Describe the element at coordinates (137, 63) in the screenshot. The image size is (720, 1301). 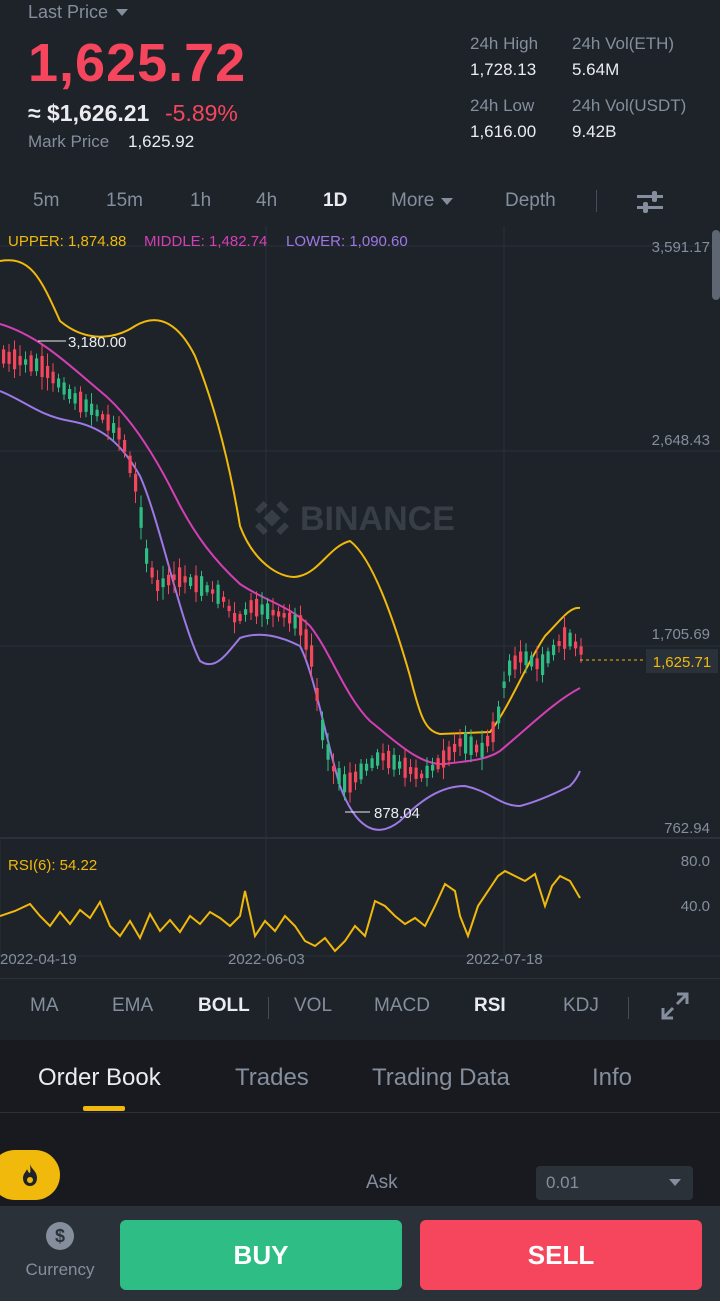
I see `last-price: 1,625.72` at that location.